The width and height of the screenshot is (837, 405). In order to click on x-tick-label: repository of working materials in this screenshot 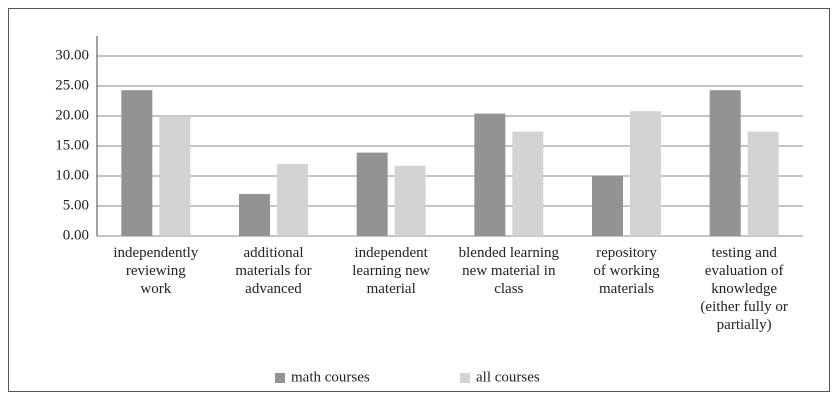, I will do `click(626, 271)`.